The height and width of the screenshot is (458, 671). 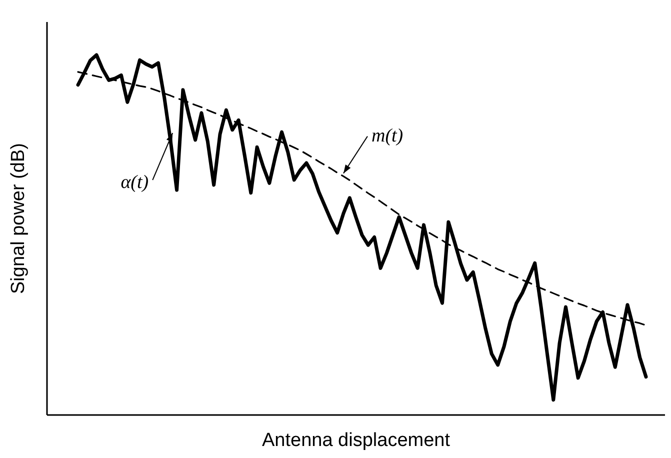 I want to click on series-label: α(t), so click(x=134, y=182).